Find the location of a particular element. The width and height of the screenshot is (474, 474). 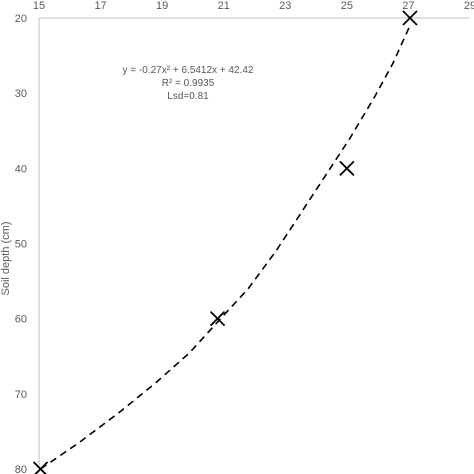

y-tick-label: 50 is located at coordinates (21, 245).